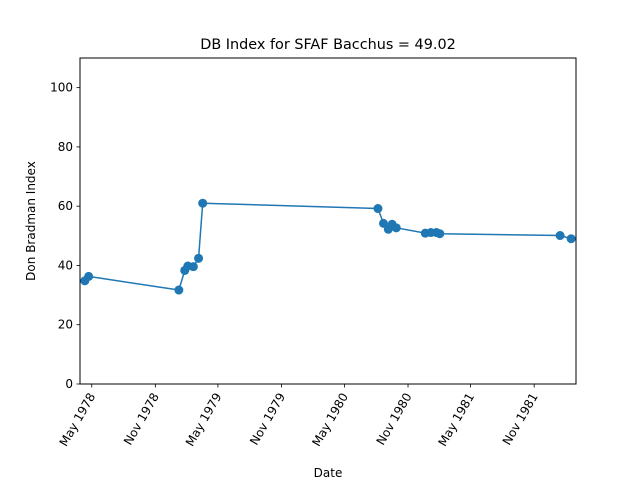  I want to click on y-axis: 0 20 40 60 80 100, so click(65, 236).